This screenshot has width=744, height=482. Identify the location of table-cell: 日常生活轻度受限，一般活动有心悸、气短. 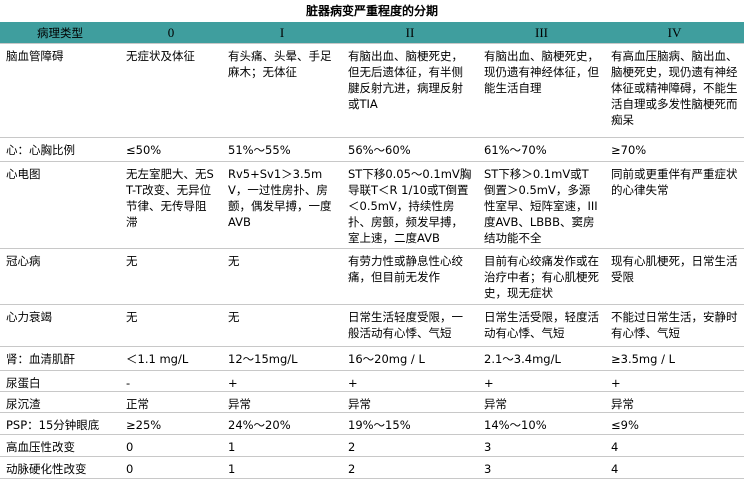
(410, 325).